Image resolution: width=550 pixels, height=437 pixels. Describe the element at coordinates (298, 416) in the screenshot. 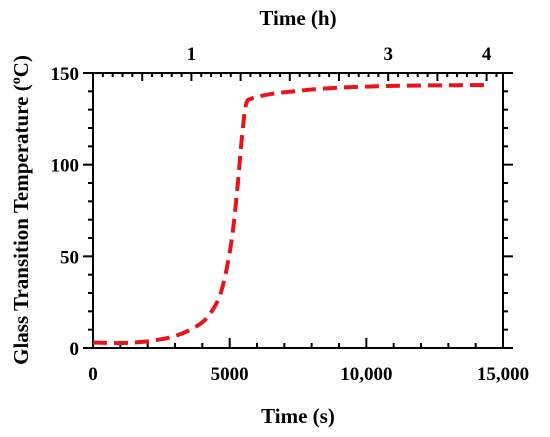

I see `x-axis-label: Time (s)` at that location.